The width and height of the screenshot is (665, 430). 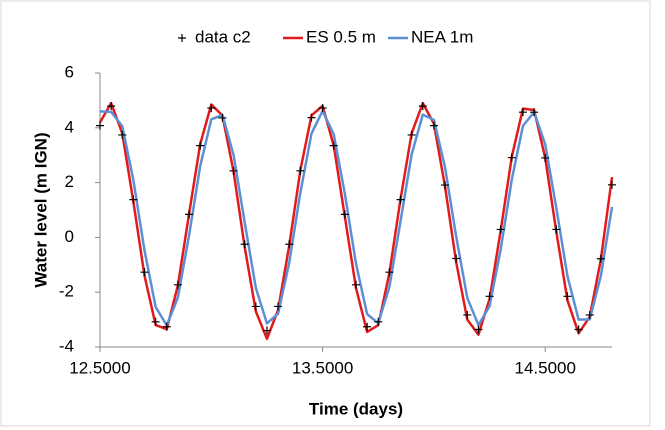 What do you see at coordinates (341, 36) in the screenshot?
I see `legend-label: ES 0.5 m` at bounding box center [341, 36].